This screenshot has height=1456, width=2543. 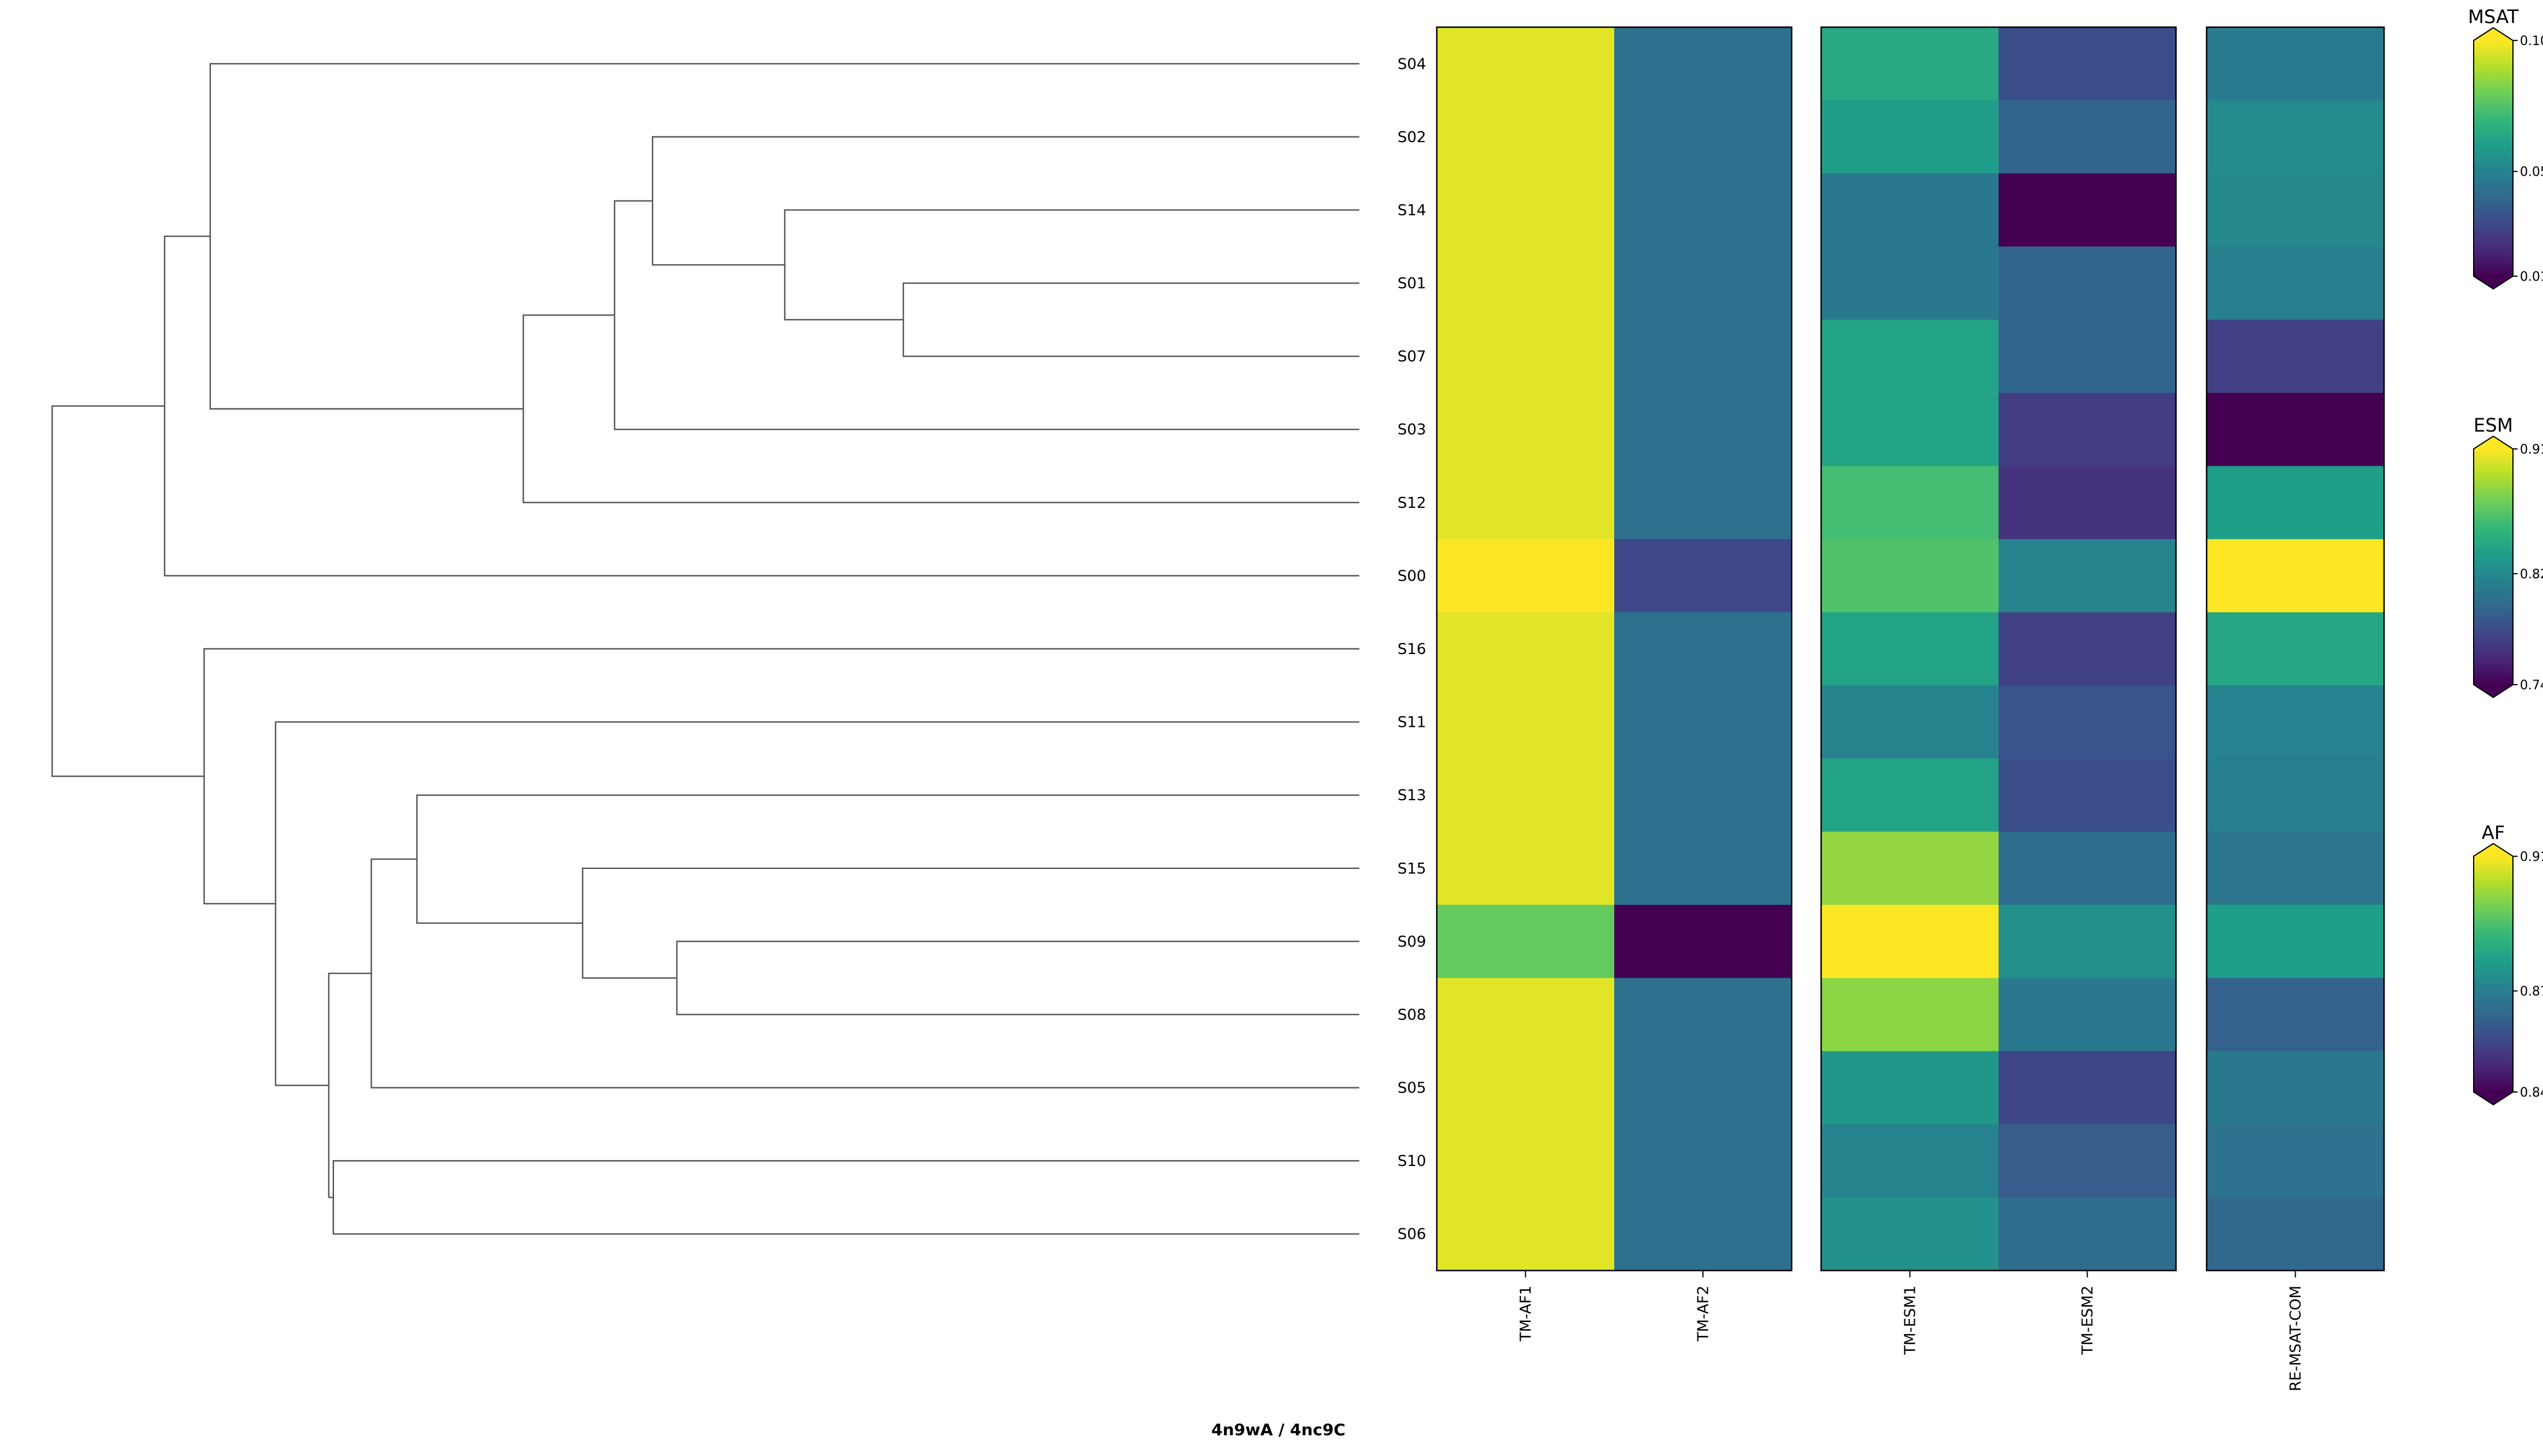 I want to click on figure-title: 4n9wA / 4nc9C, so click(x=1278, y=1429).